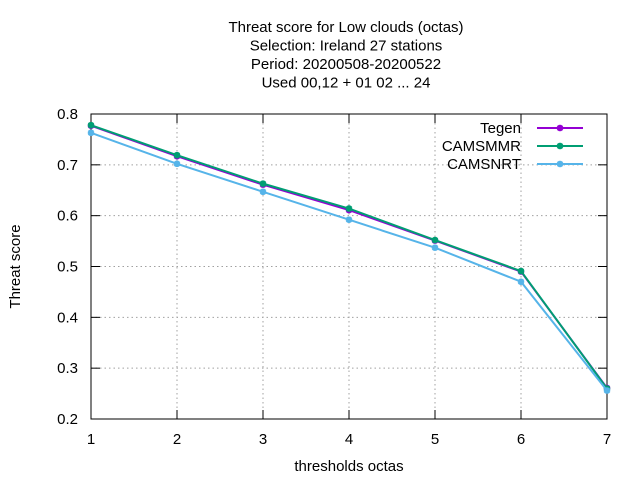 The width and height of the screenshot is (640, 485). Describe the element at coordinates (67, 419) in the screenshot. I see `y-tick-label: 0.2` at that location.